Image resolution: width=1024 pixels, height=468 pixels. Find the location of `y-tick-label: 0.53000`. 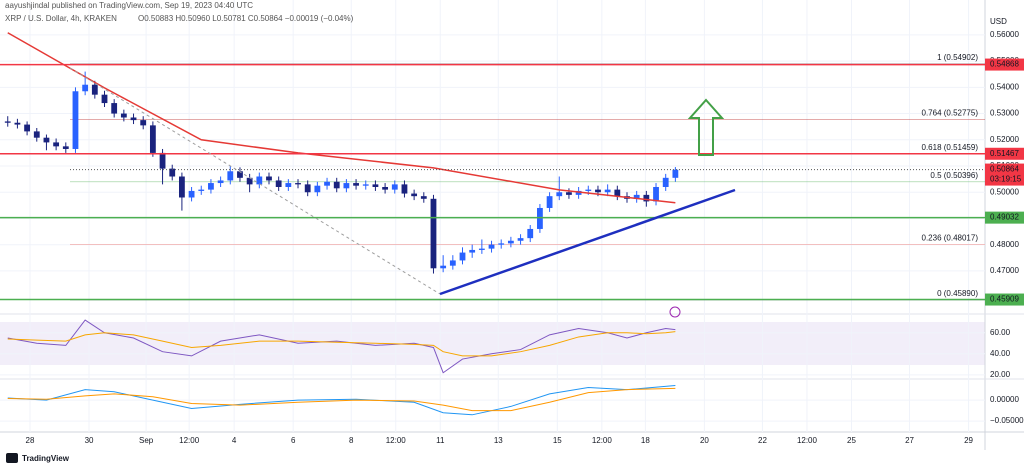

y-tick-label: 0.53000 is located at coordinates (1004, 113).